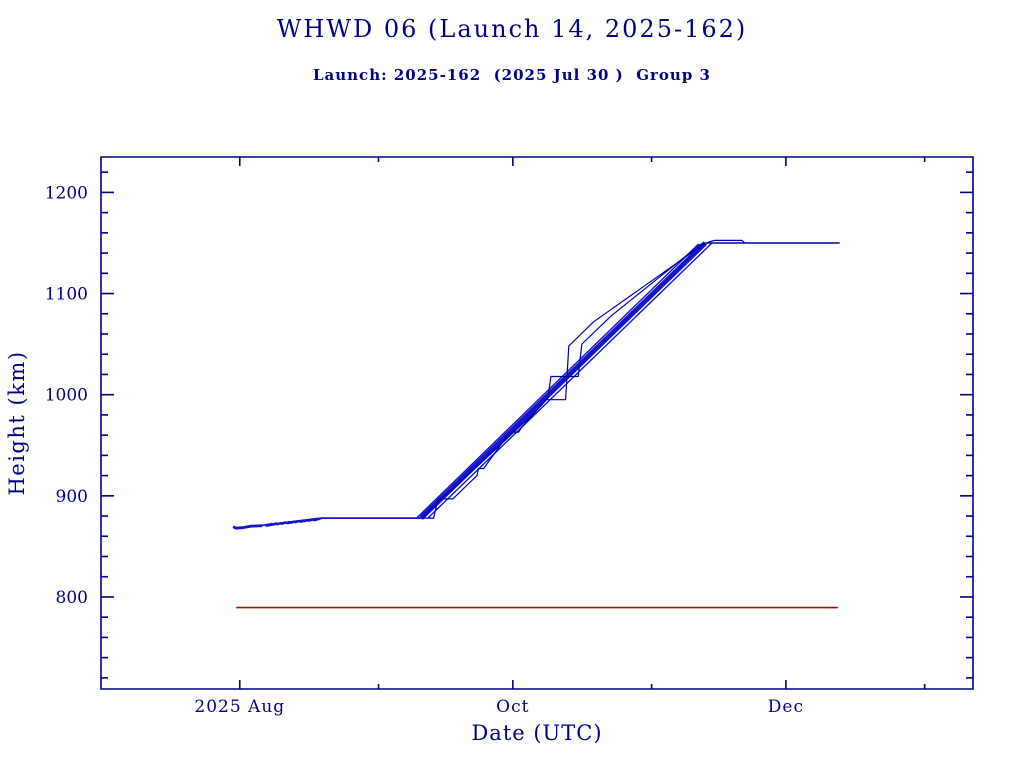  I want to click on x-tick-label: 2025 Aug, so click(239, 707).